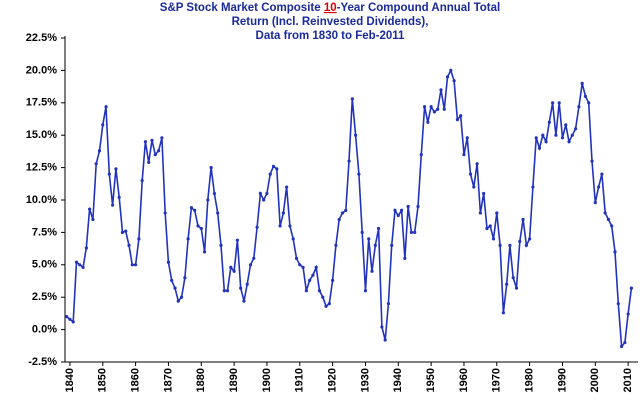 The height and width of the screenshot is (404, 642). Describe the element at coordinates (300, 380) in the screenshot. I see `x-tick-label: 1910` at that location.